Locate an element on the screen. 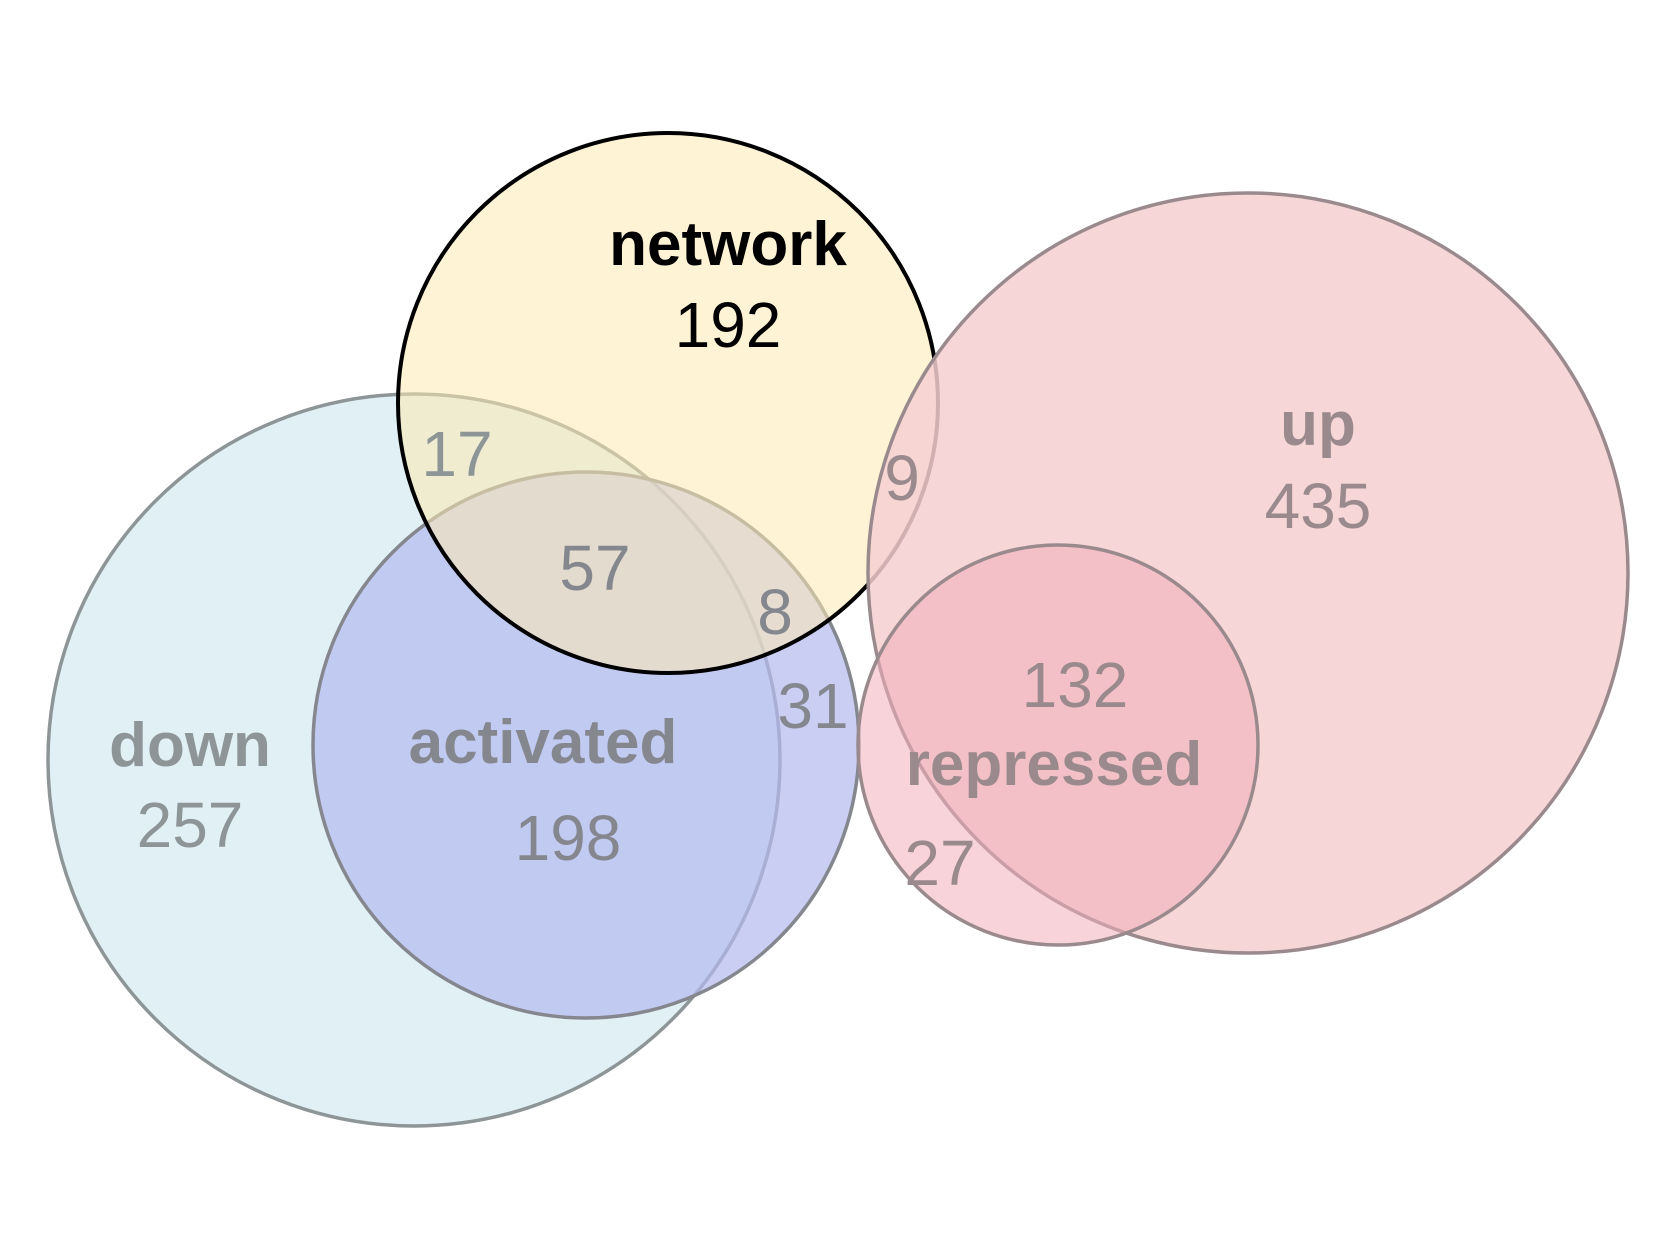 This screenshot has height=1250, width=1667. count-network: 192 is located at coordinates (728, 325).